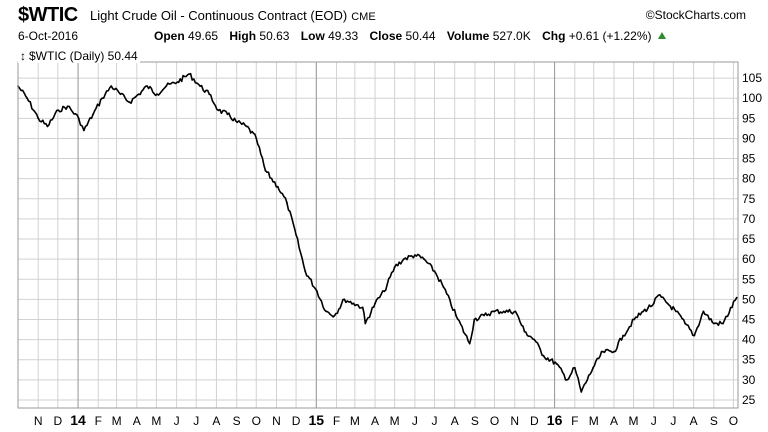  I want to click on y-tick-label: 45, so click(749, 319).